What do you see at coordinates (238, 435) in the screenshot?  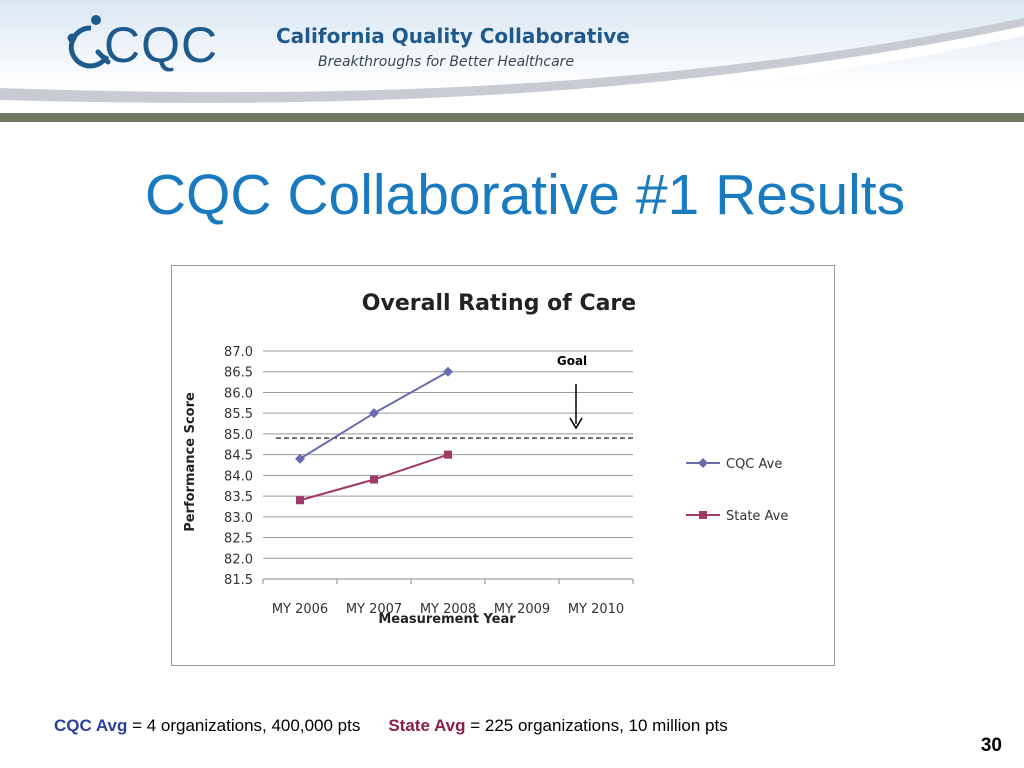 I see `y-tick-label: 85.0` at bounding box center [238, 435].